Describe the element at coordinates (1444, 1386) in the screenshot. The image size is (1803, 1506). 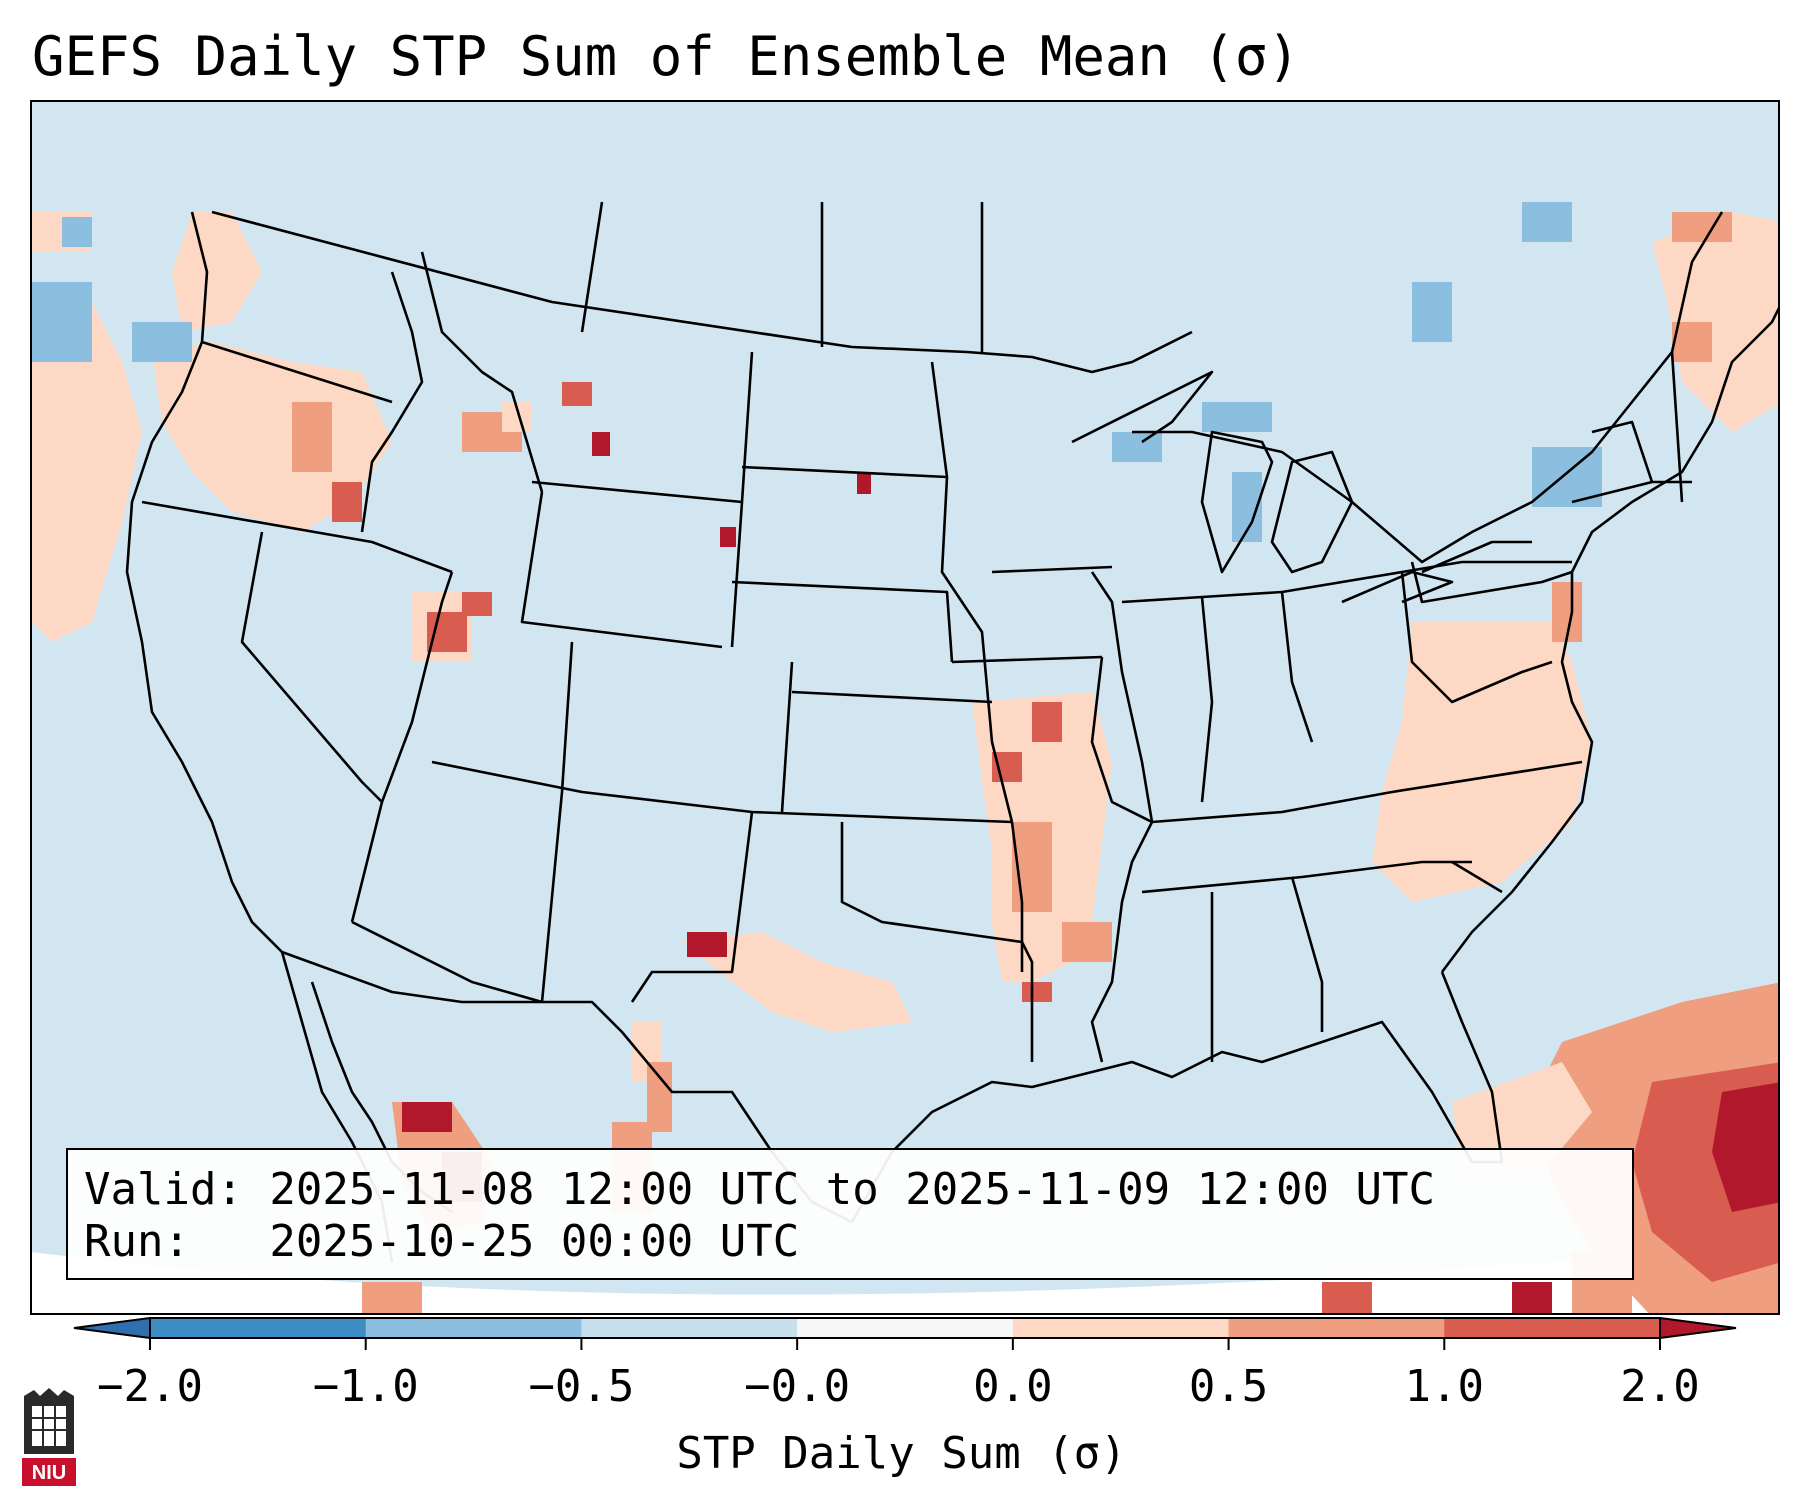
I see `colorbar-tick-label: 1.0` at that location.